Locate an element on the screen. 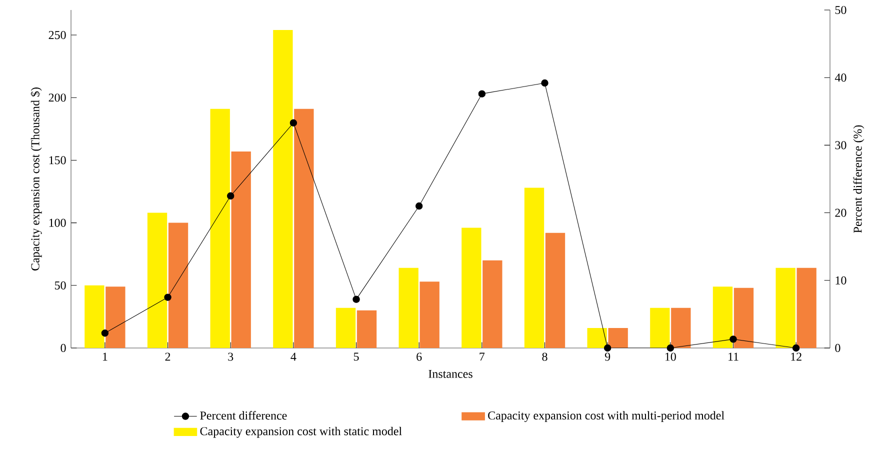  x-tick-label: 5 is located at coordinates (356, 356).